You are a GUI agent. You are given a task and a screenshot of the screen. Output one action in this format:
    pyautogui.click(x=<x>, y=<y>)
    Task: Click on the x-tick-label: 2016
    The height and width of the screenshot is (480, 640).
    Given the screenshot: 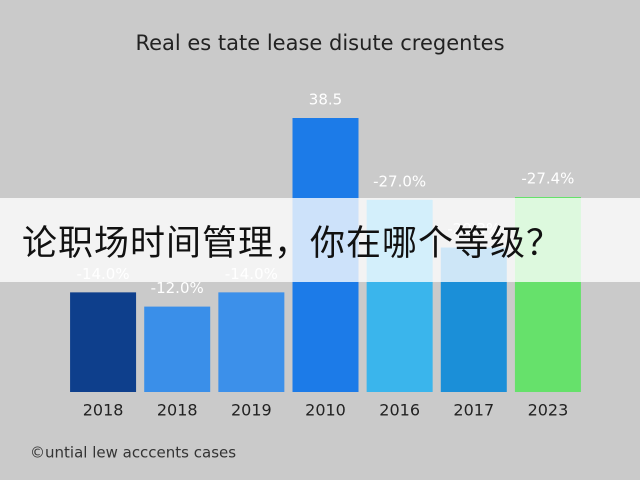 What is the action you would take?
    pyautogui.click(x=399, y=410)
    